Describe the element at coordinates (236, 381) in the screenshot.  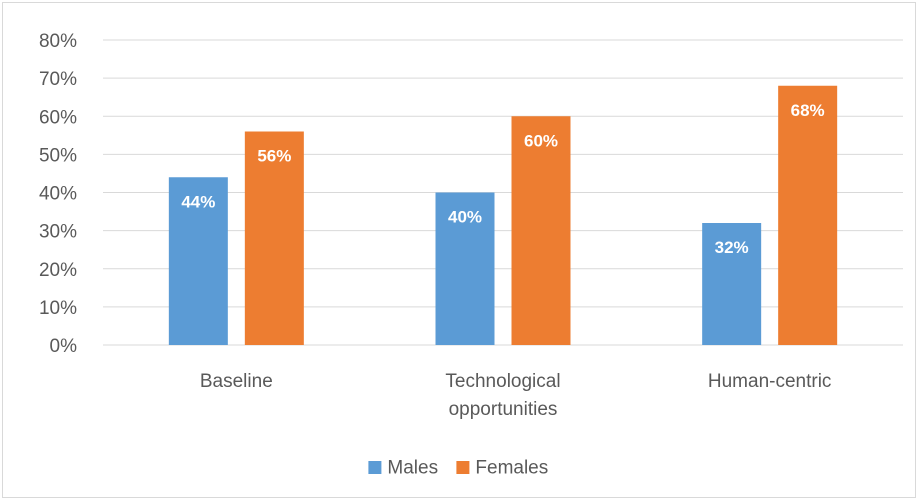
I see `x-category-label: Baseline` at that location.